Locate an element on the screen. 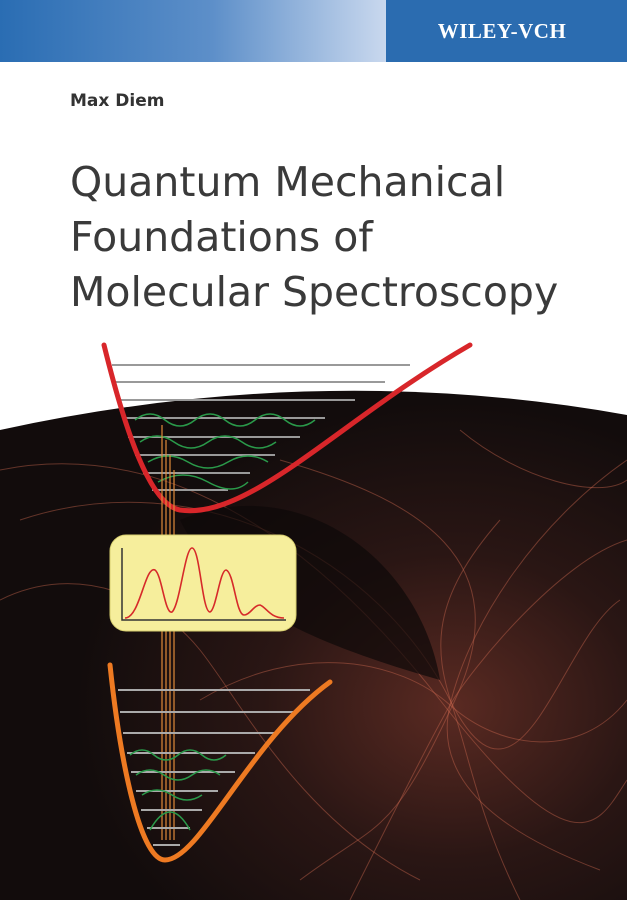  publisher-box is located at coordinates (506, 31).